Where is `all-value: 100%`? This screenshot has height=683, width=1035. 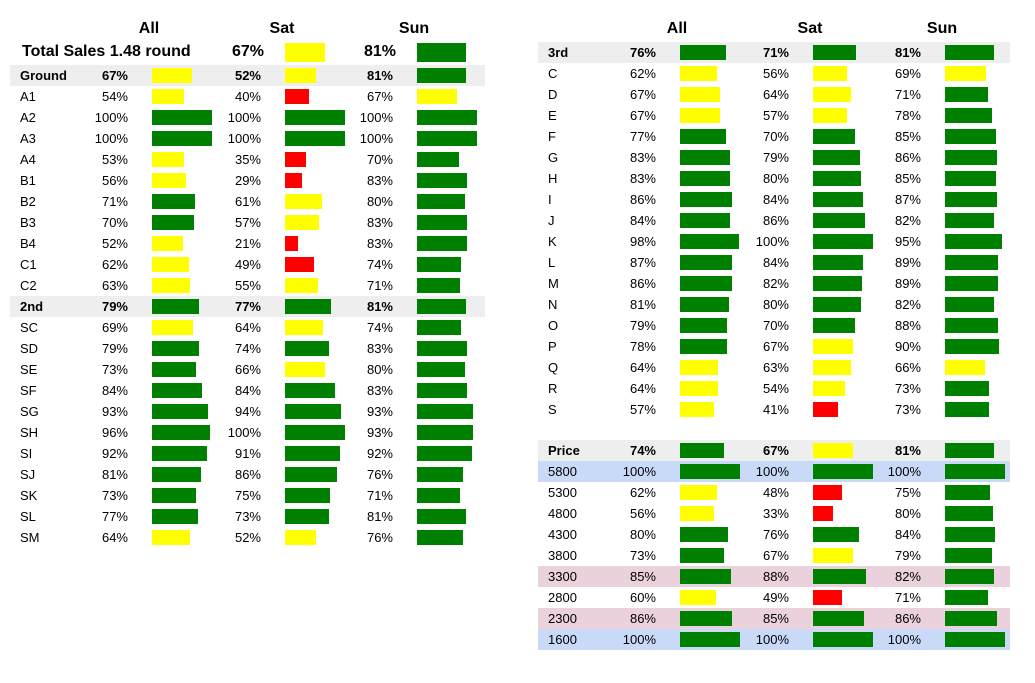
all-value: 100% is located at coordinates (111, 138).